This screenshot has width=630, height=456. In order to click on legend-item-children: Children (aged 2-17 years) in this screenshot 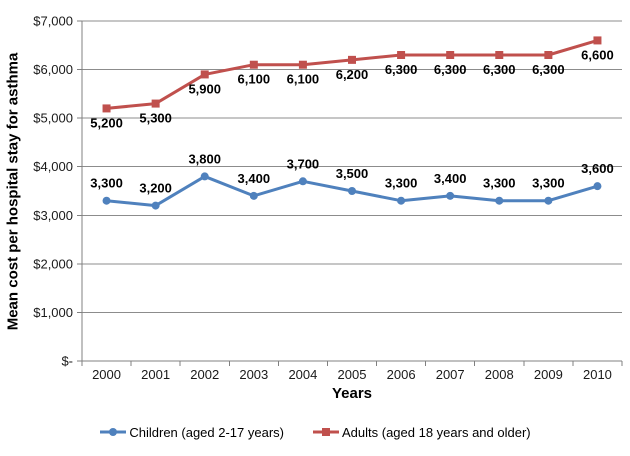, I will do `click(191, 432)`.